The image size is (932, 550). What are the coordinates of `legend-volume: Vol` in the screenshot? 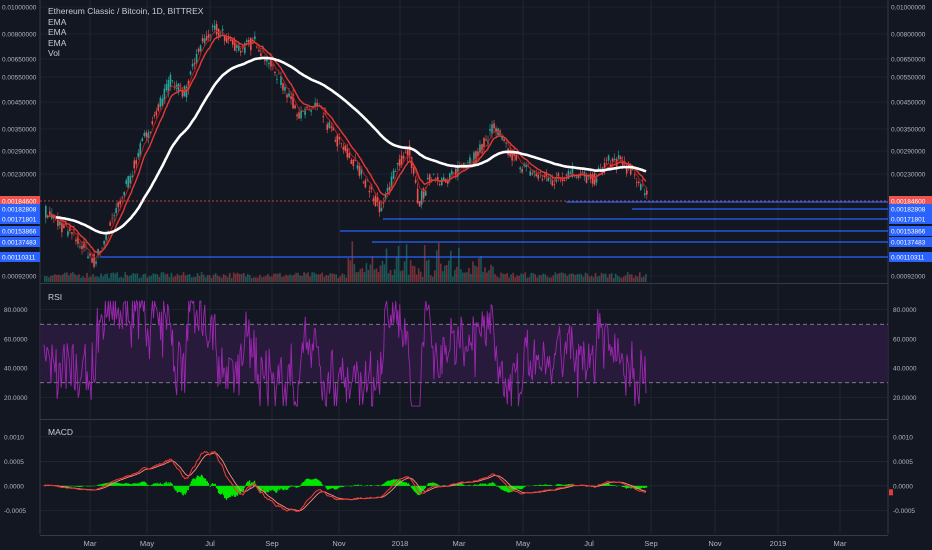 It's located at (54, 53).